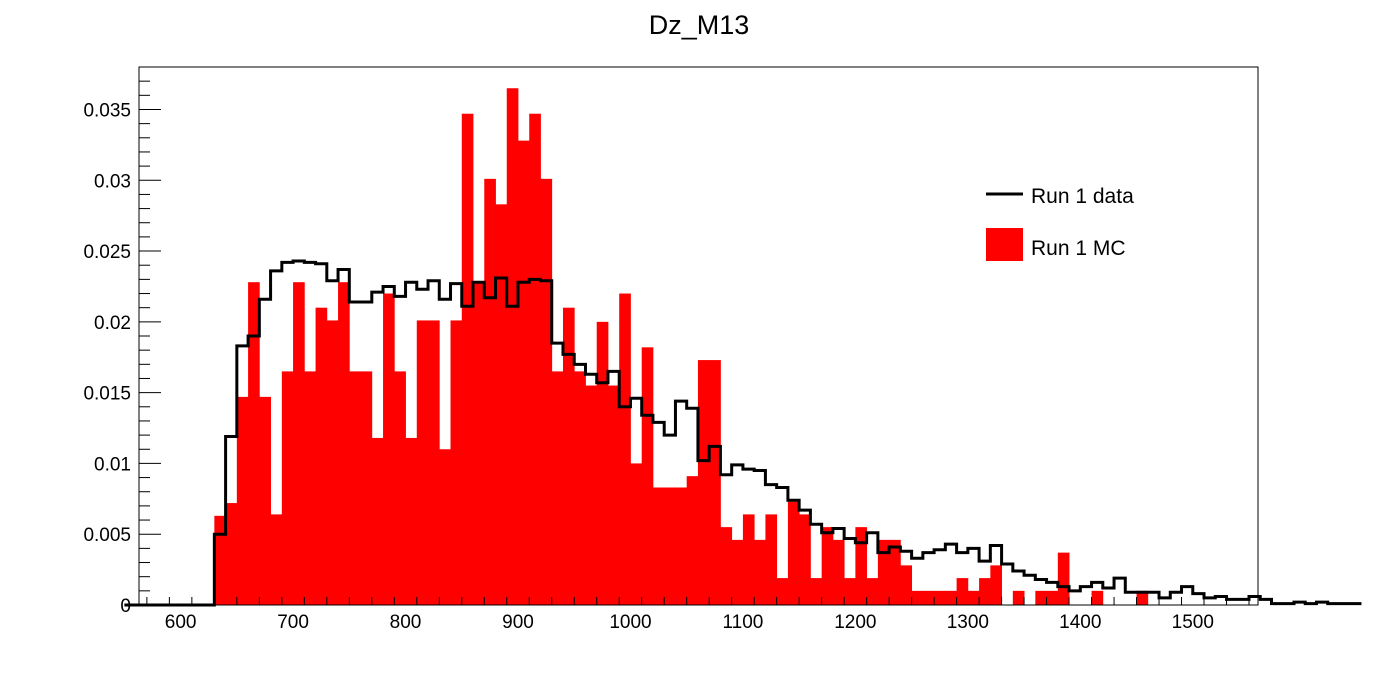 This screenshot has height=673, width=1398. Describe the element at coordinates (107, 110) in the screenshot. I see `y-tick-label: 0.035` at that location.